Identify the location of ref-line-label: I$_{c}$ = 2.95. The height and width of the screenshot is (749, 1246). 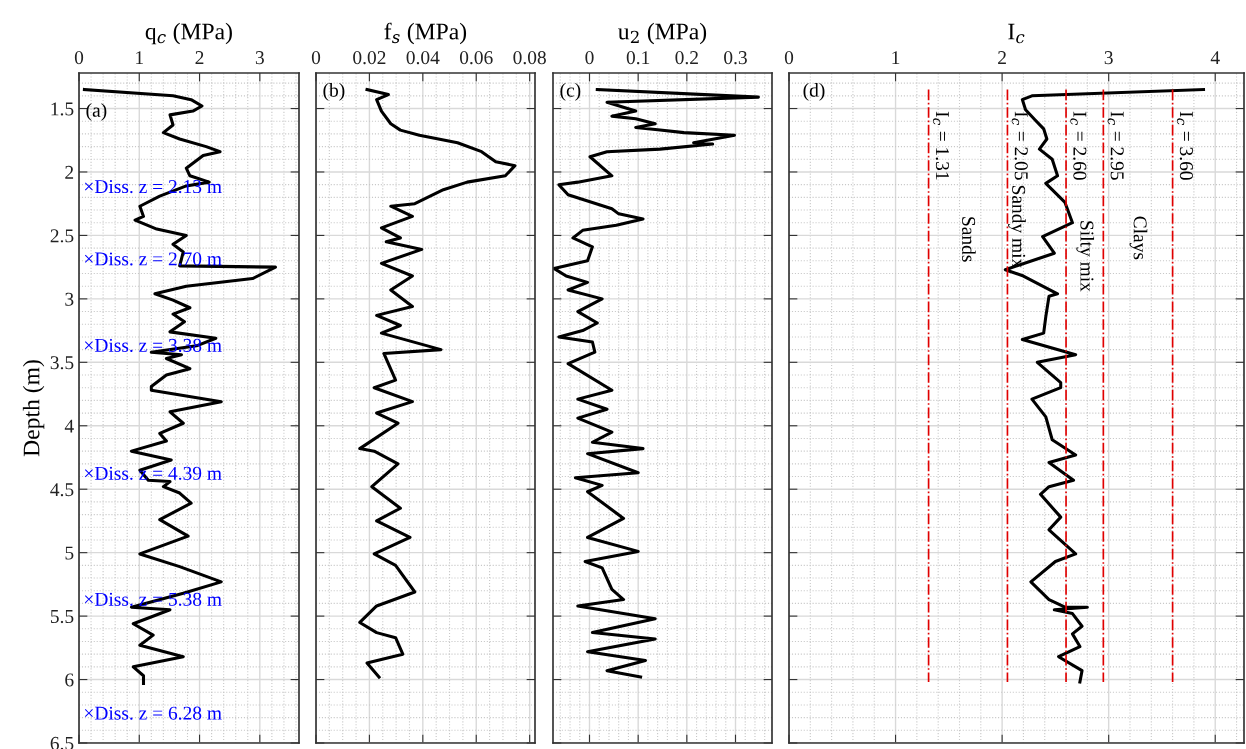
(1115, 145).